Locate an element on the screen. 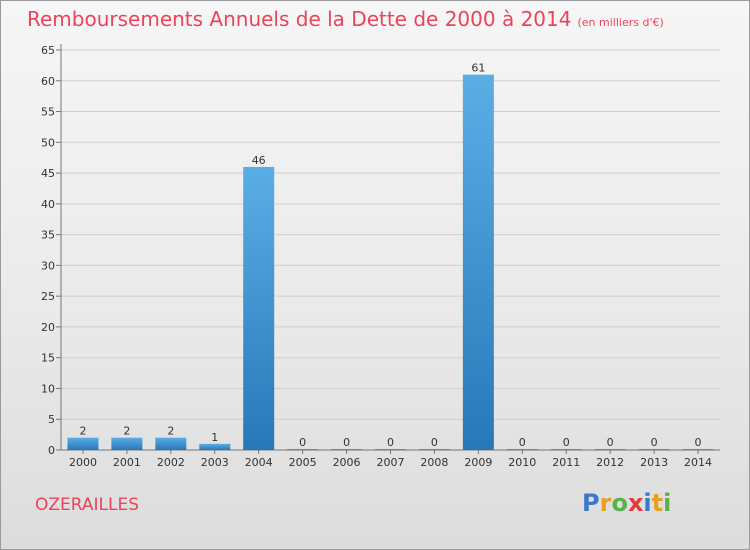  bar-2010 is located at coordinates (522, 449).